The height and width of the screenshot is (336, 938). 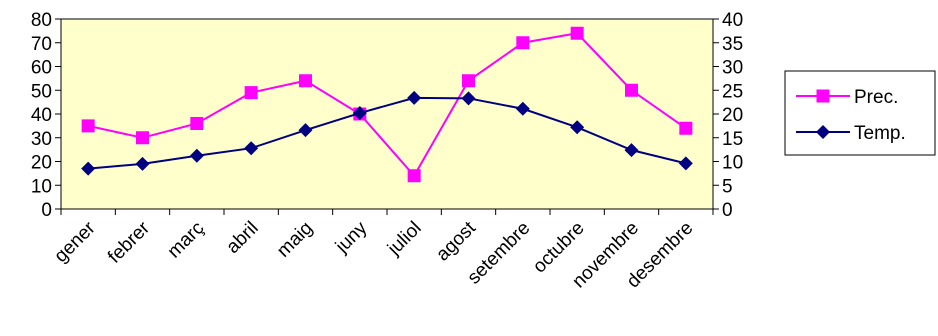 What do you see at coordinates (41, 186) in the screenshot?
I see `left-y-tick-label: 10` at bounding box center [41, 186].